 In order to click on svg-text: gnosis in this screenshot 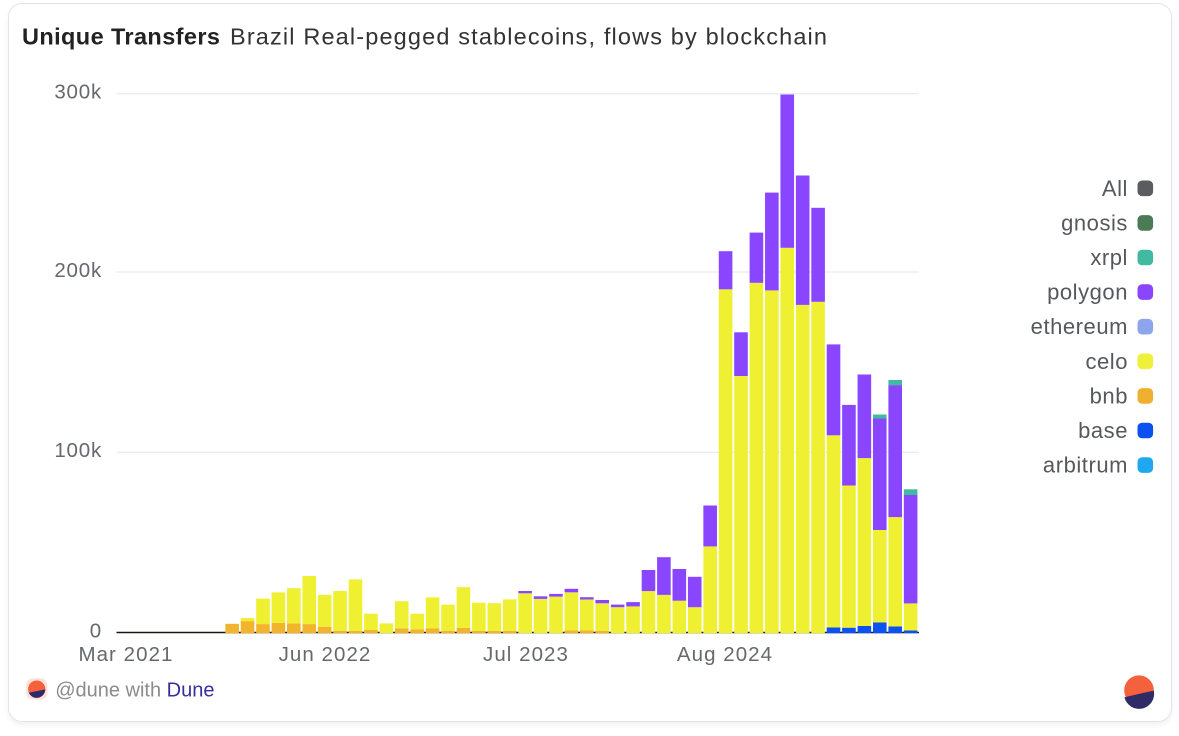, I will do `click(1094, 222)`.